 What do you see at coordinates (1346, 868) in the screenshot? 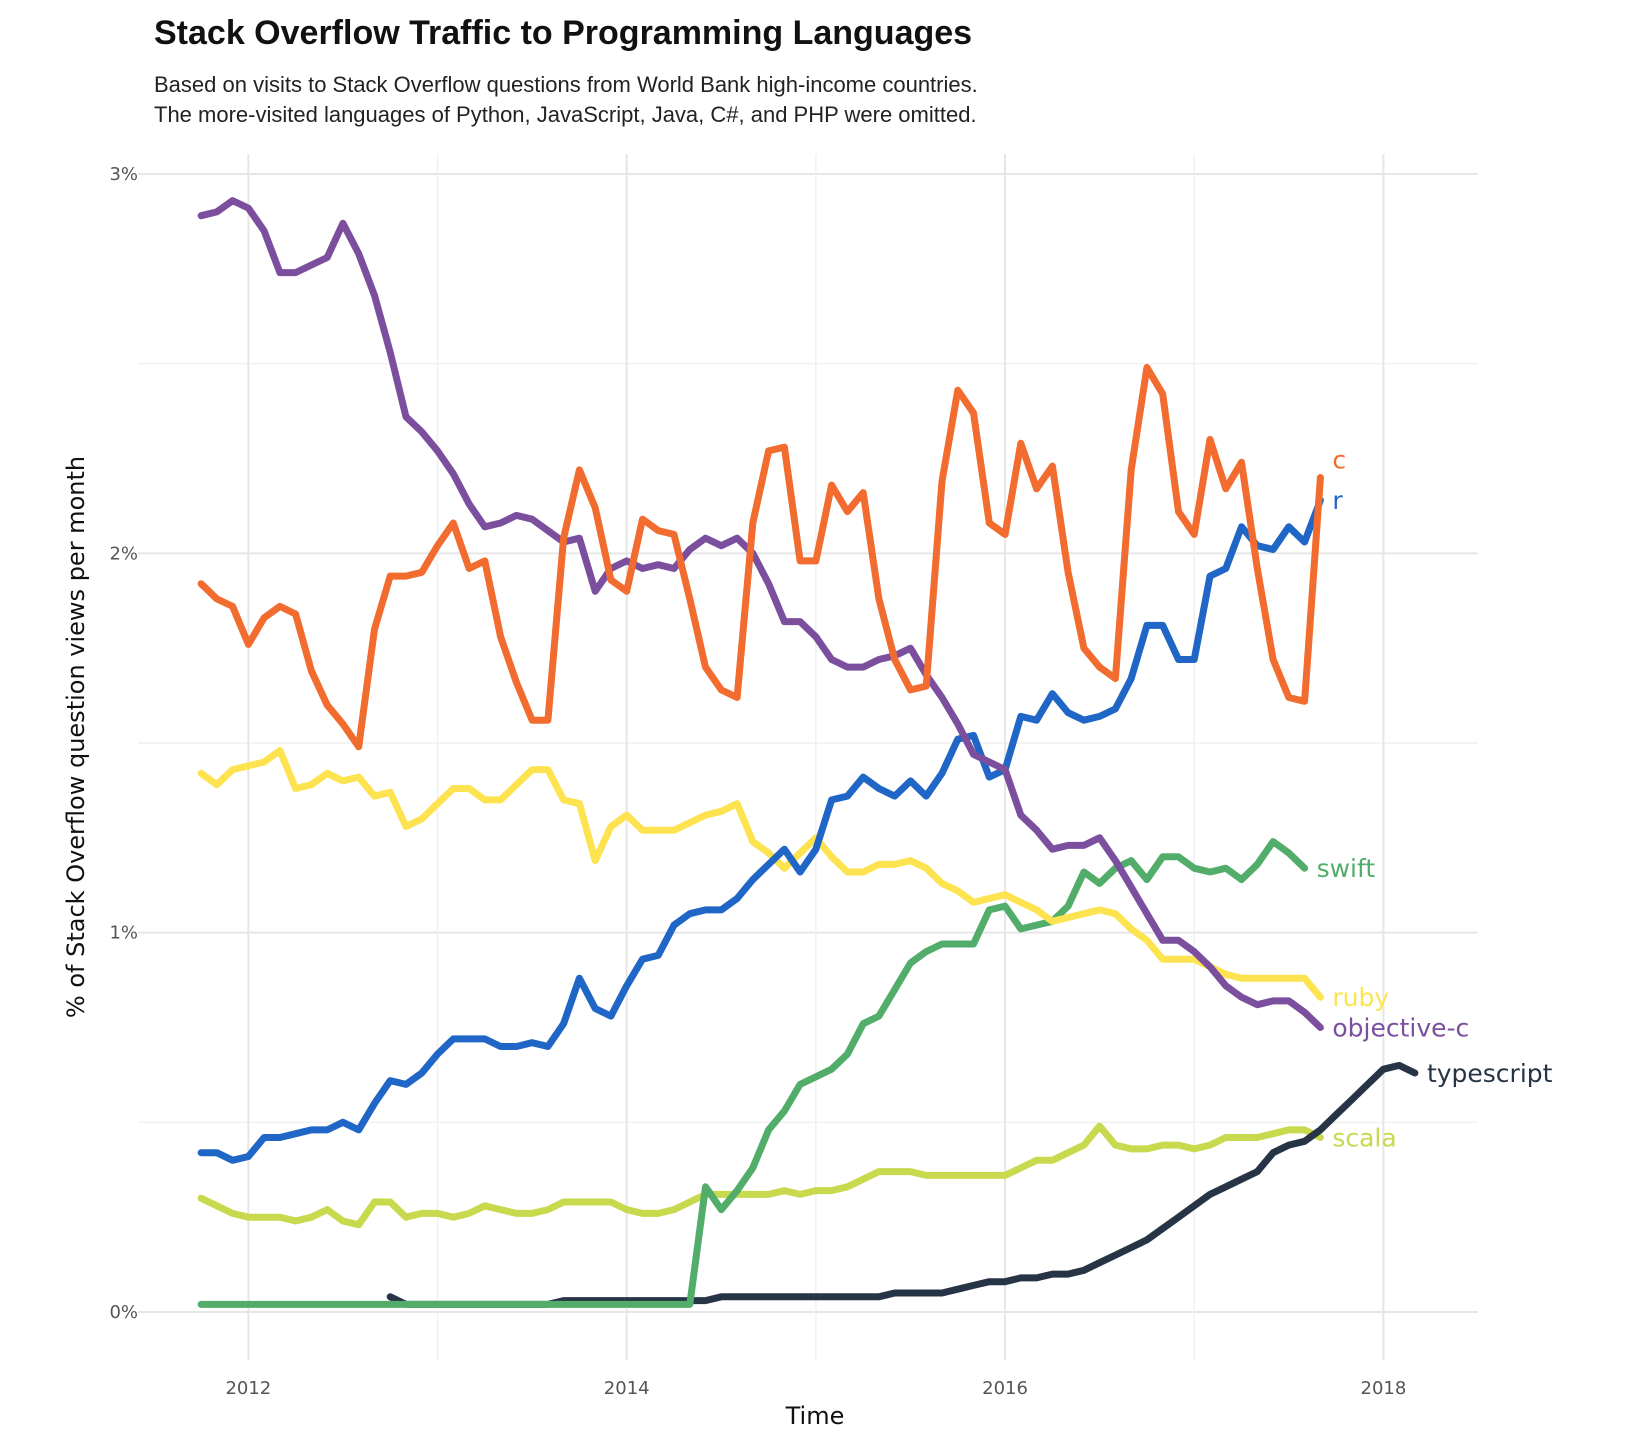
I see `series-label-swift: swift` at bounding box center [1346, 868].